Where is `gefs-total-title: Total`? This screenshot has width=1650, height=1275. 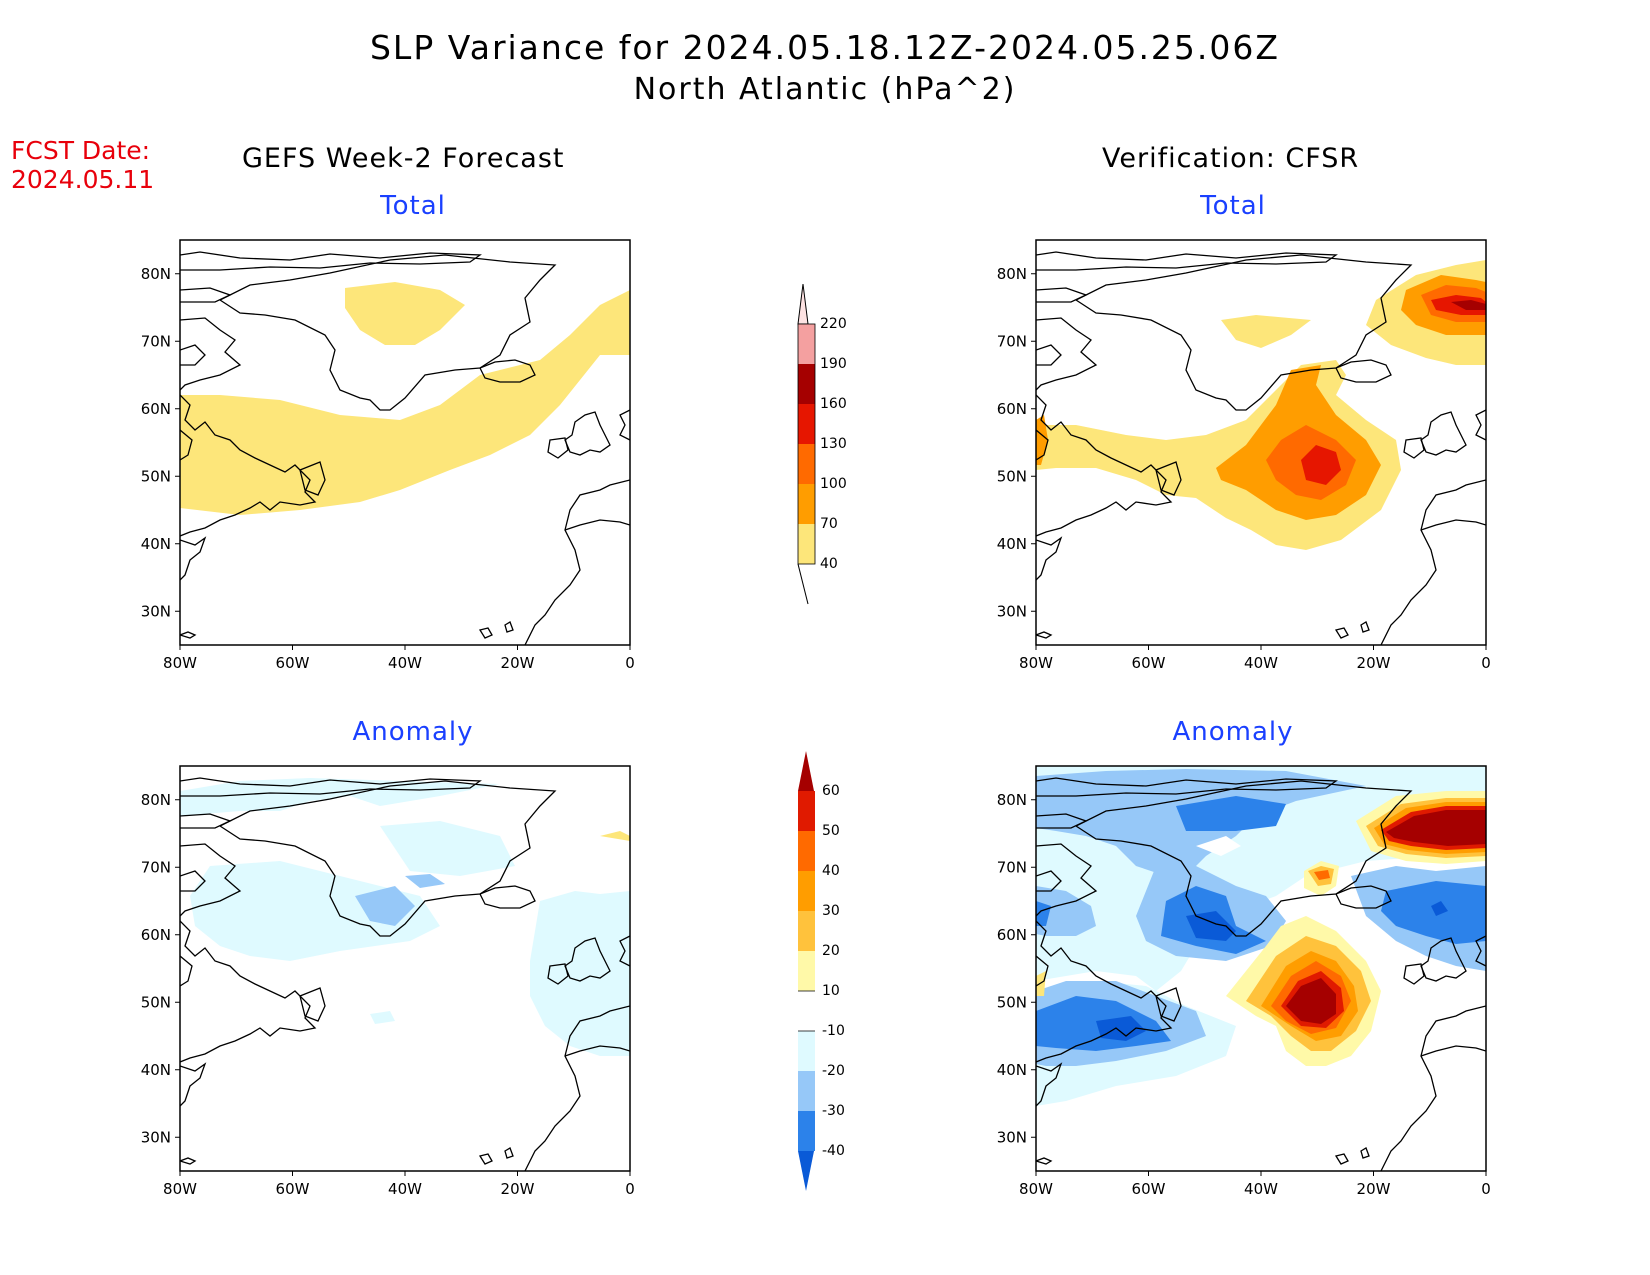
gefs-total-title: Total is located at coordinates (413, 206).